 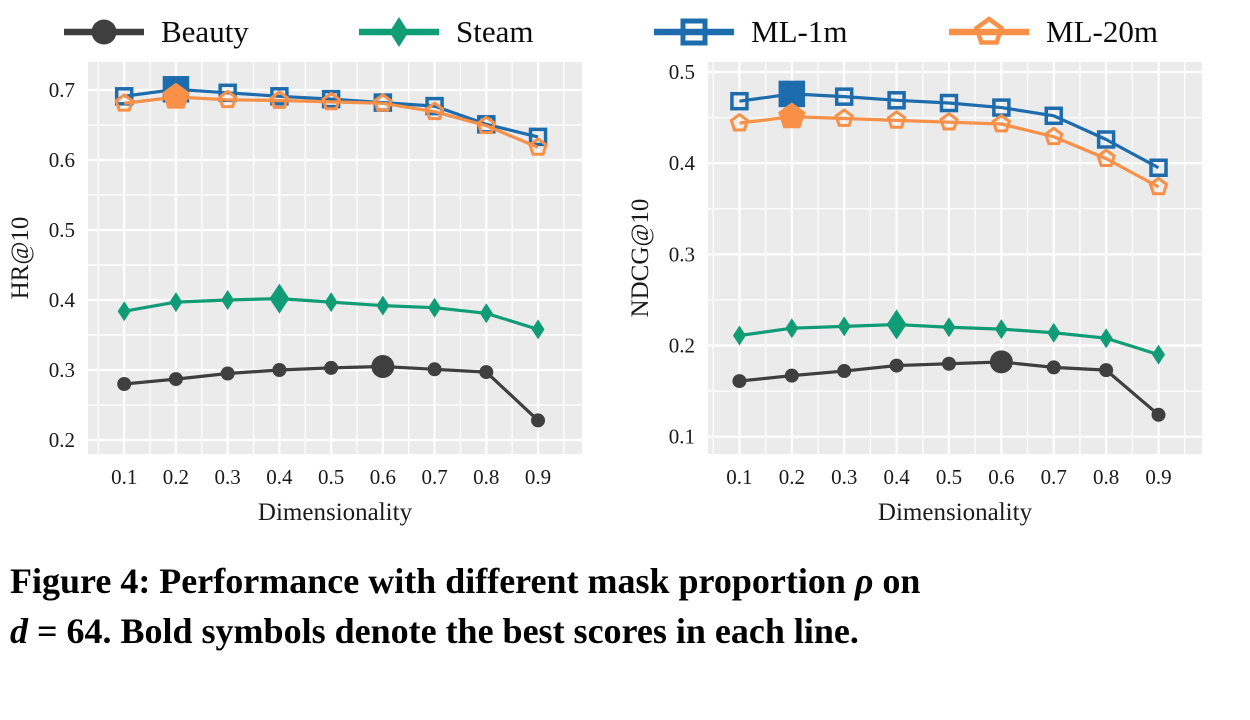 I want to click on legend-item-ml-1m: ML-1m, so click(x=799, y=32).